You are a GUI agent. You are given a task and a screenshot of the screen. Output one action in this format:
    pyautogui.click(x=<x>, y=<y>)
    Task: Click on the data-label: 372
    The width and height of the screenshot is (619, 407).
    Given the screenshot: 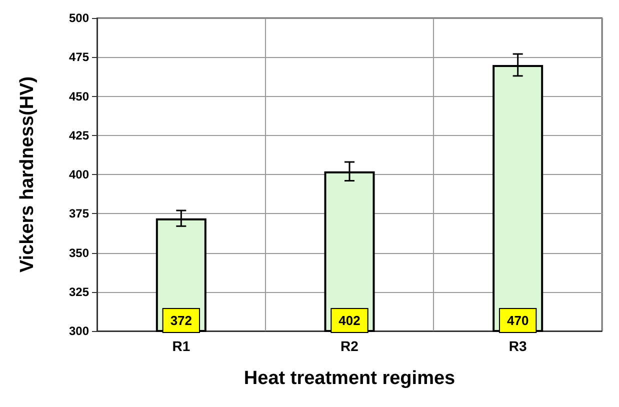 What is the action you would take?
    pyautogui.click(x=181, y=320)
    